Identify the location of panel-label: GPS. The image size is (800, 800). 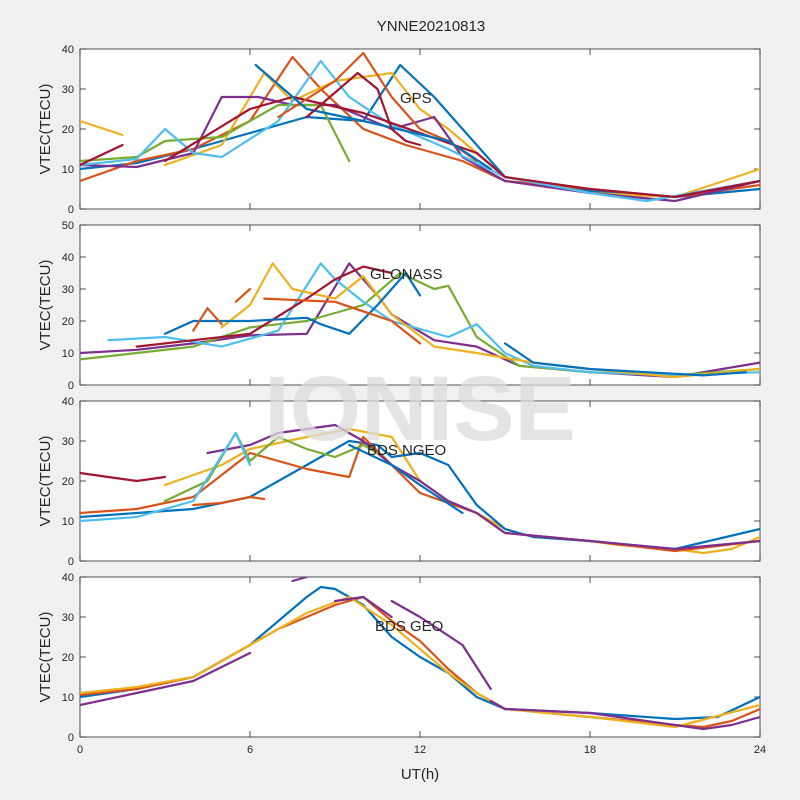
(416, 98).